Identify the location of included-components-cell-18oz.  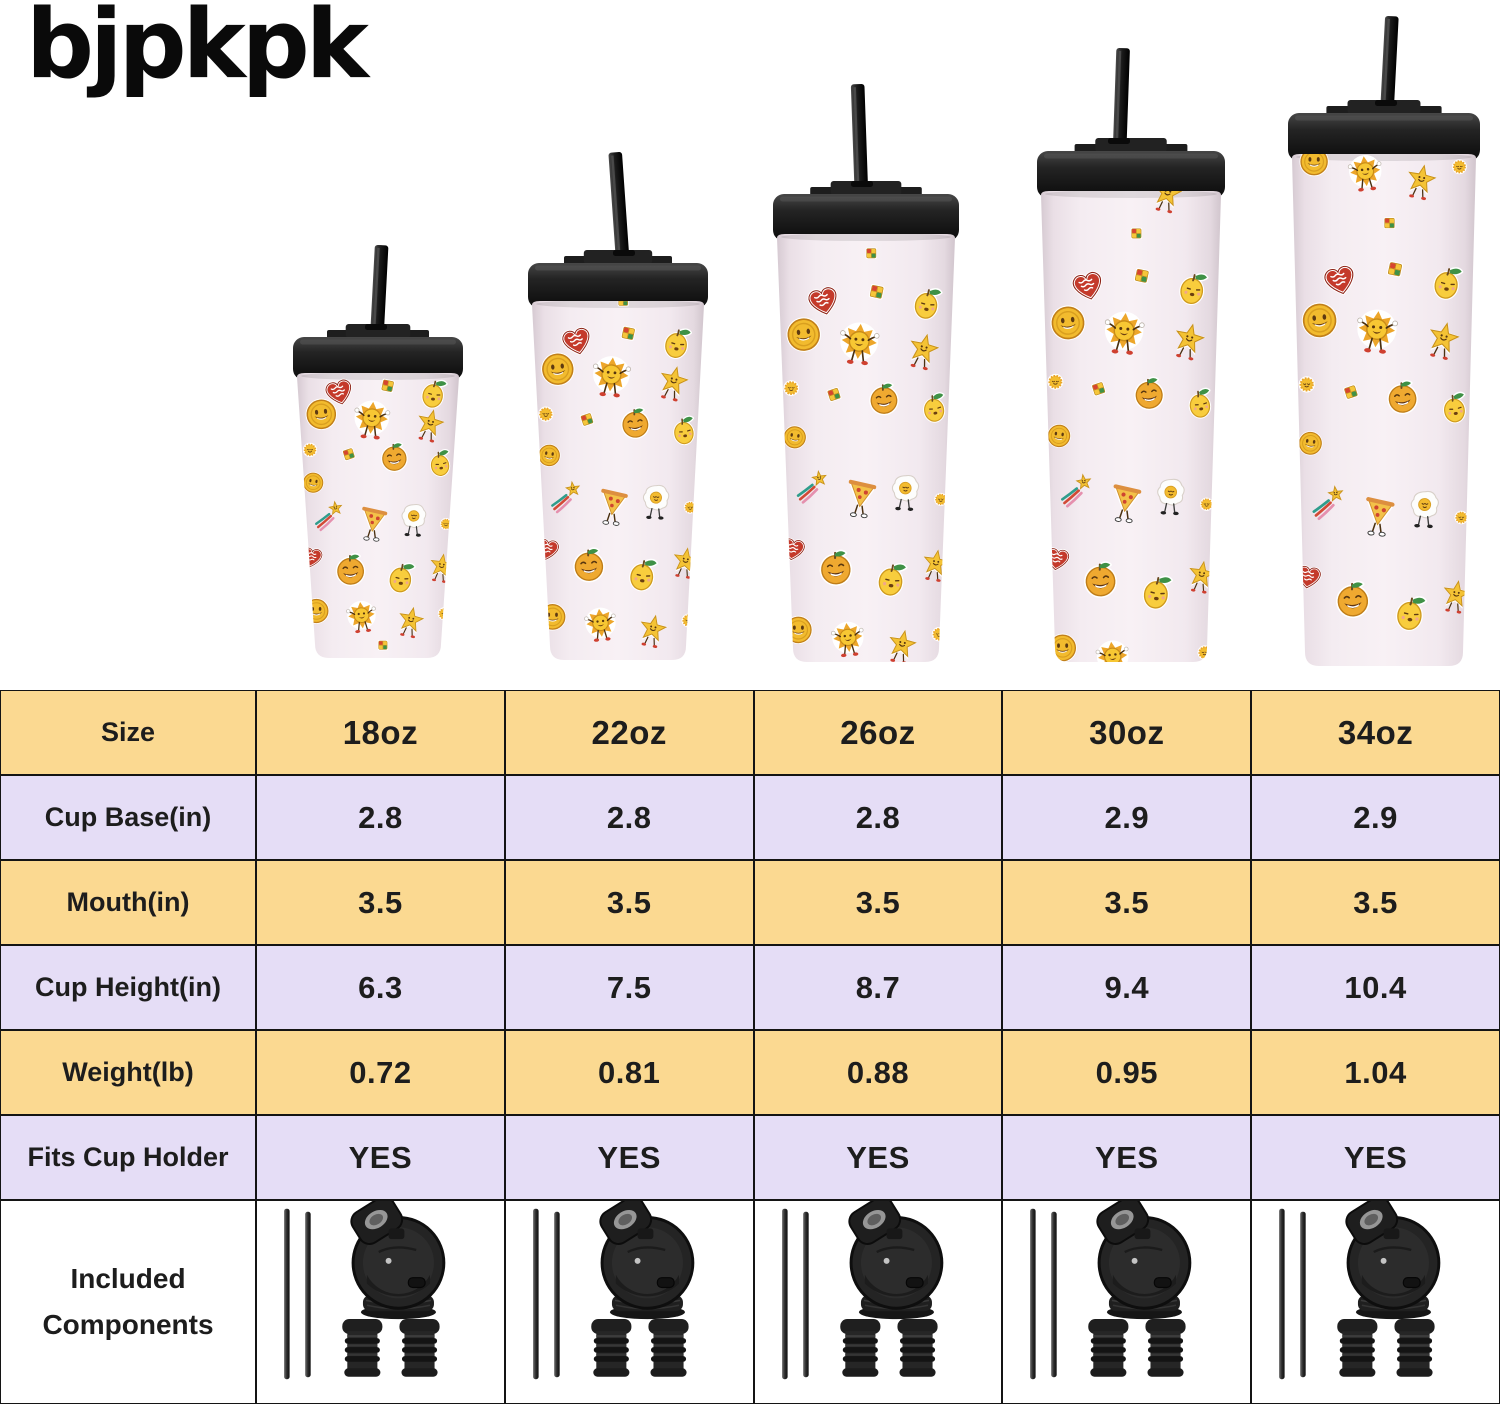
(380, 1302).